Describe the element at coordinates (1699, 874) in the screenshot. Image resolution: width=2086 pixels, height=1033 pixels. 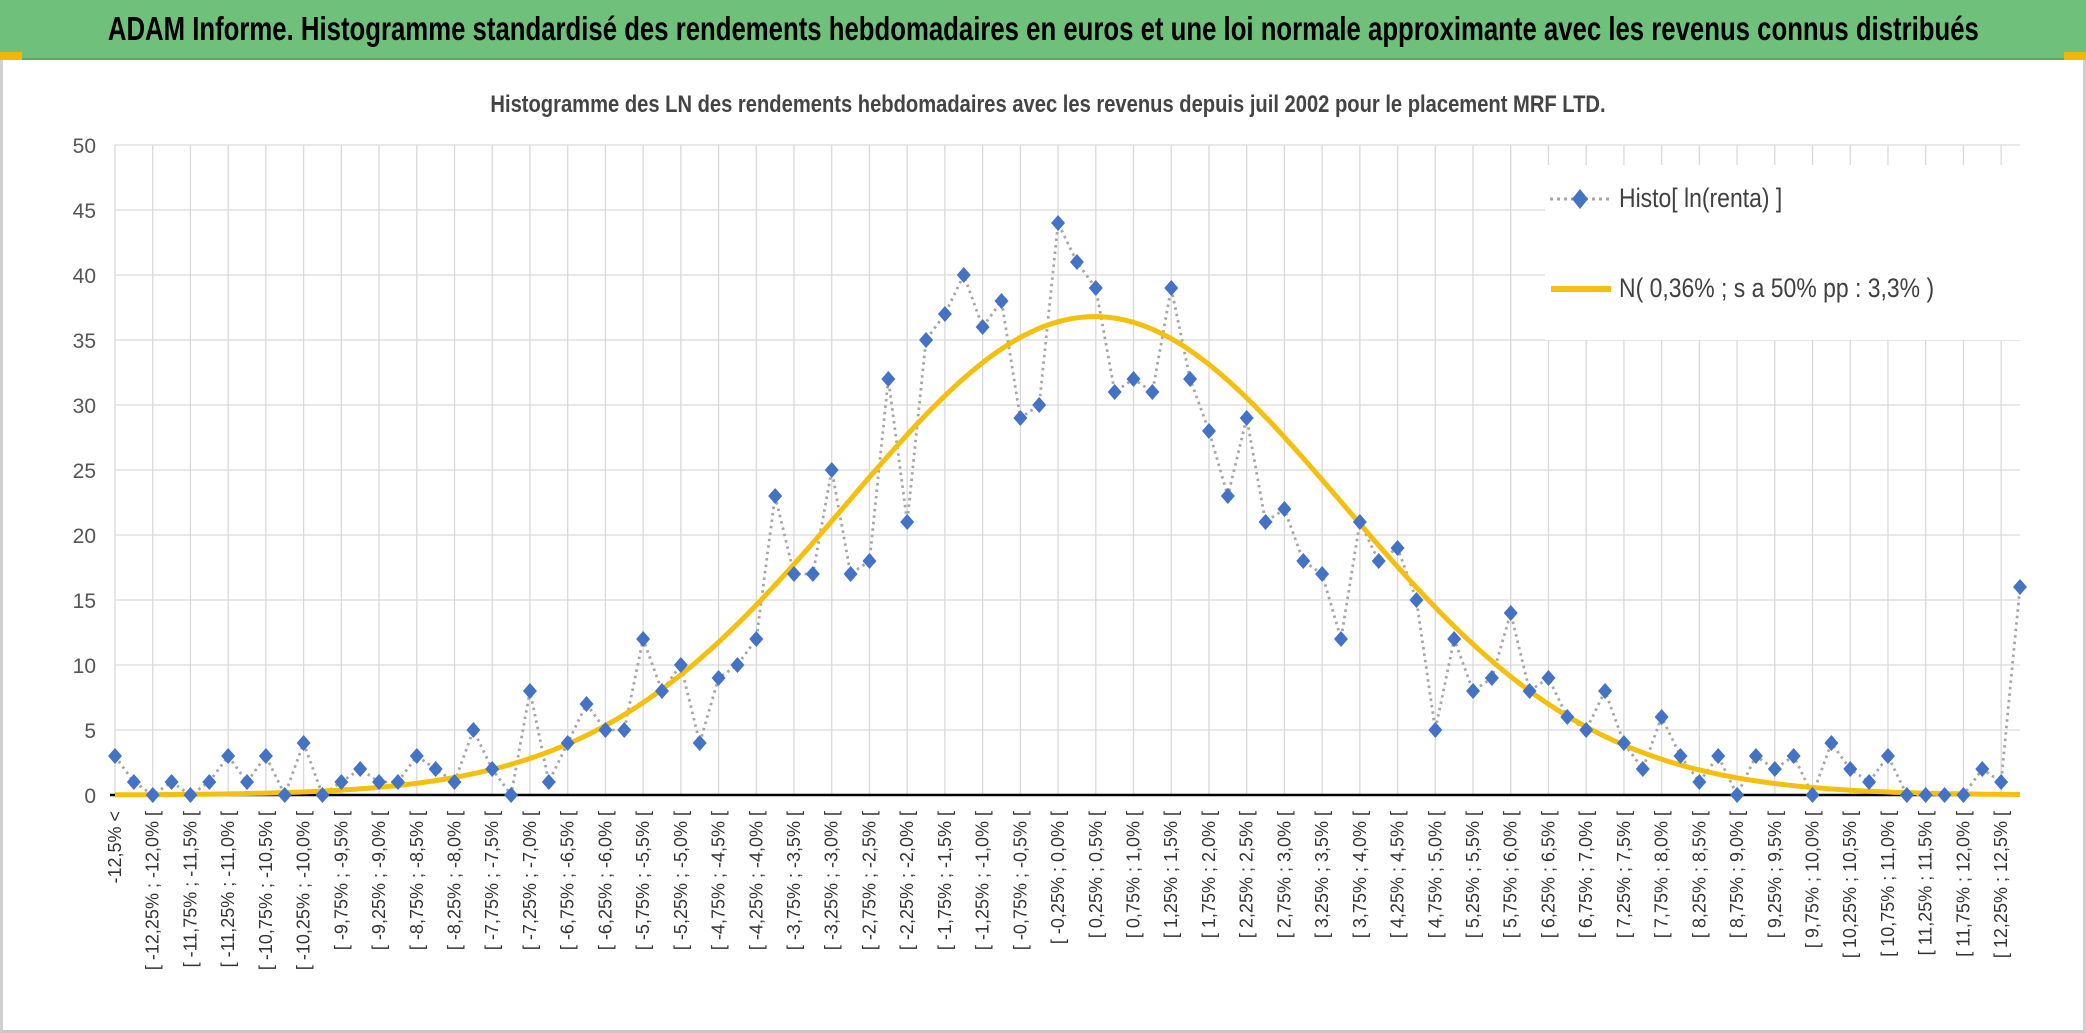
I see `x-tick-label: [ 8,25% ; 8,5% [` at that location.